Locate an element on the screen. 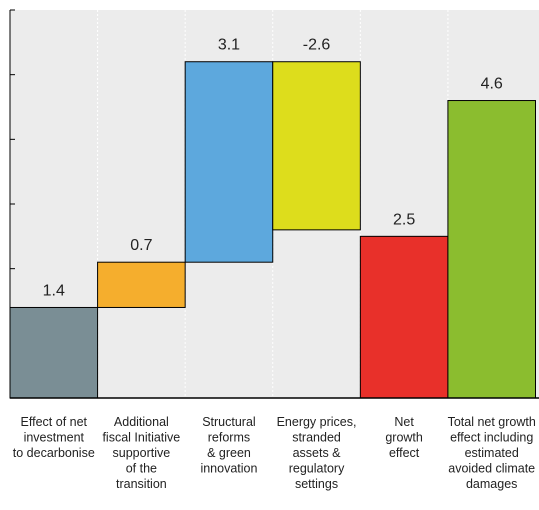 The width and height of the screenshot is (539, 510). x-tick-label: Structural reforms & green innovation is located at coordinates (228, 445).